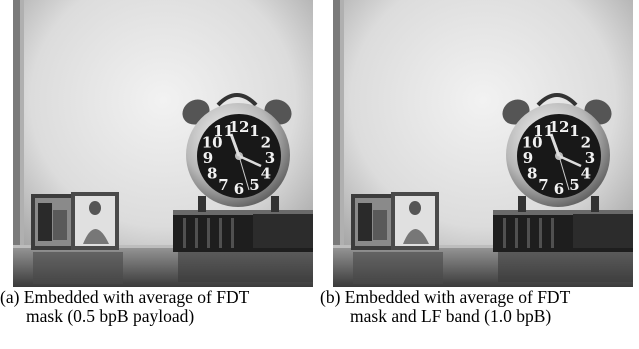  Describe the element at coordinates (125, 297) in the screenshot. I see `caption-a-line1: (a) Embedded with average of FDT` at that location.